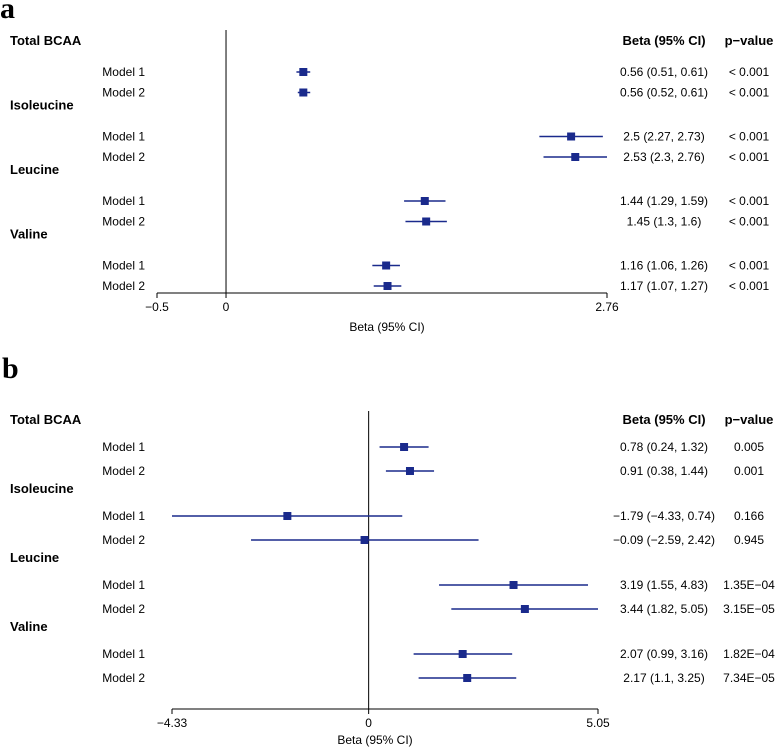 This screenshot has width=778, height=747. I want to click on beta-ci-text: 1.16 (1.06, 1.26), so click(664, 266).